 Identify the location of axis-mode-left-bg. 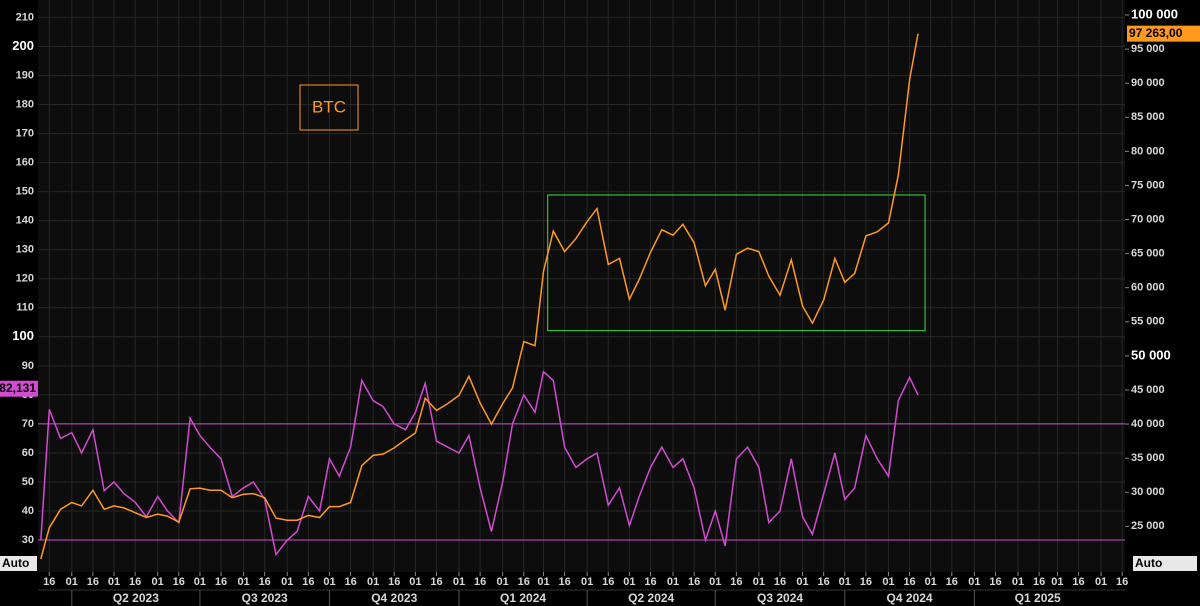
(18, 563).